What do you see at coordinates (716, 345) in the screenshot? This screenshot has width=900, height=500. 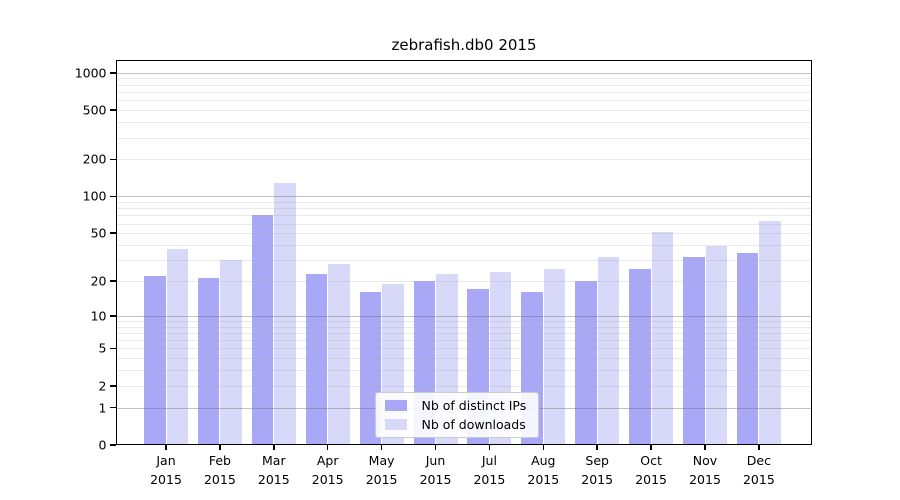 I see `bar-downloads-nov` at bounding box center [716, 345].